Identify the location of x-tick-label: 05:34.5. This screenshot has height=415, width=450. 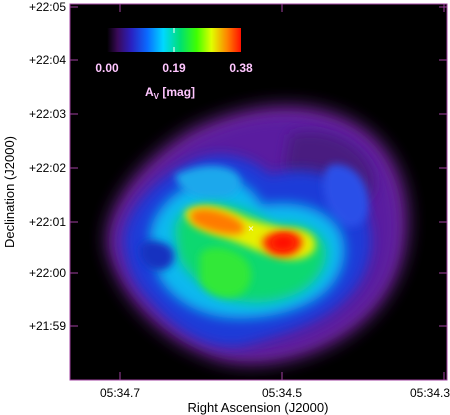
(282, 393).